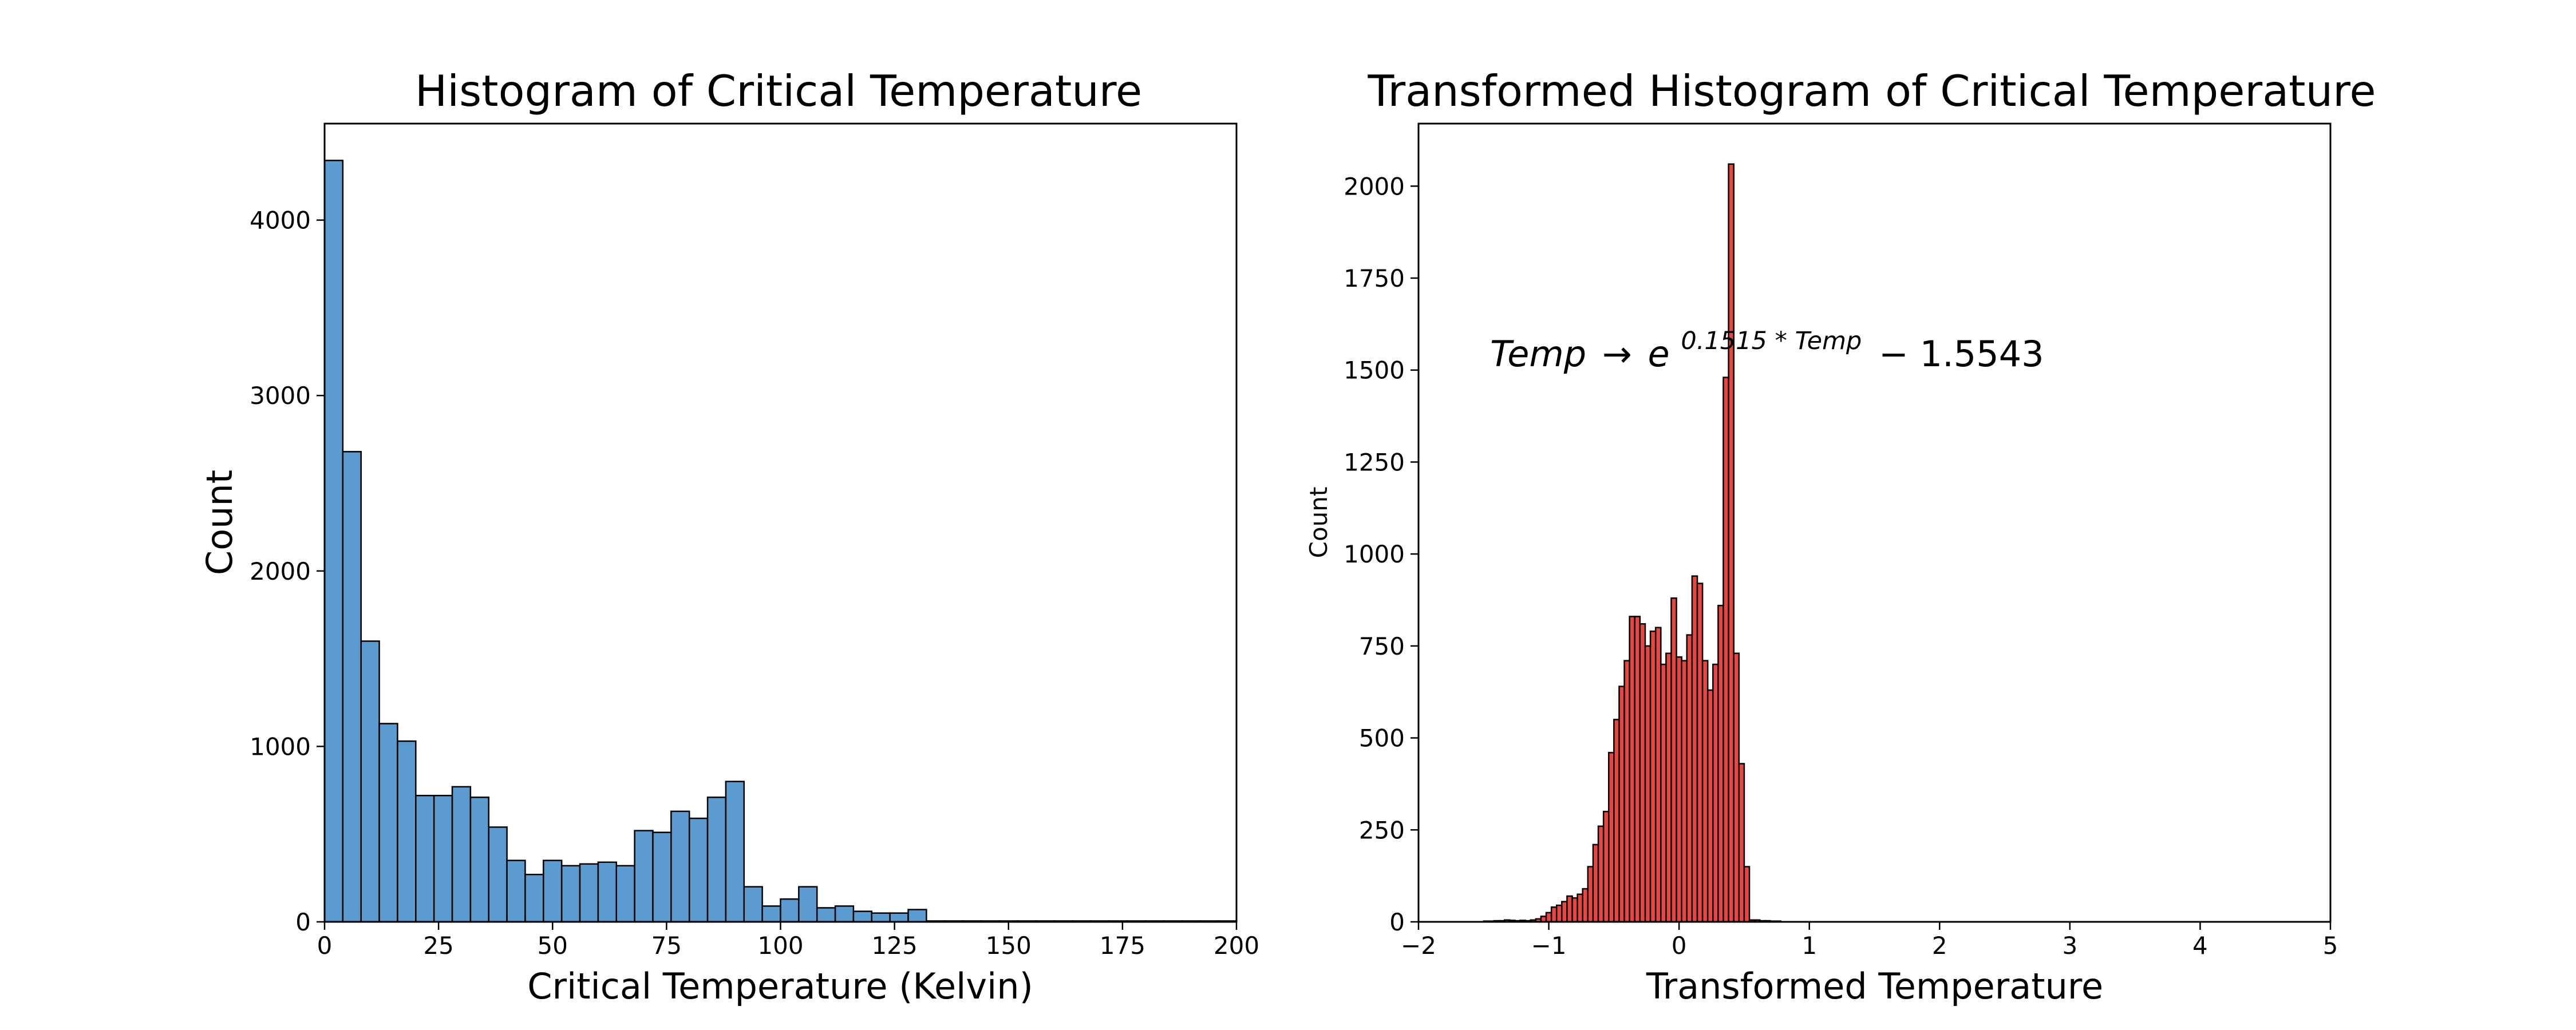  What do you see at coordinates (280, 571) in the screenshot?
I see `left-y-tick-label: 2000` at bounding box center [280, 571].